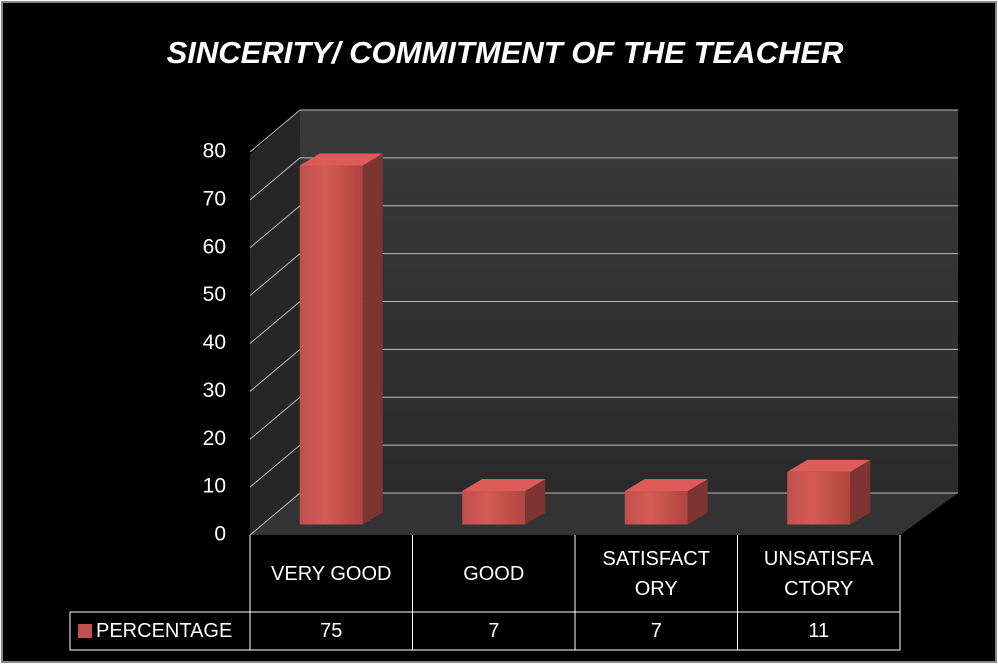 Image resolution: width=998 pixels, height=664 pixels. What do you see at coordinates (331, 630) in the screenshot?
I see `data-label: 75` at bounding box center [331, 630].